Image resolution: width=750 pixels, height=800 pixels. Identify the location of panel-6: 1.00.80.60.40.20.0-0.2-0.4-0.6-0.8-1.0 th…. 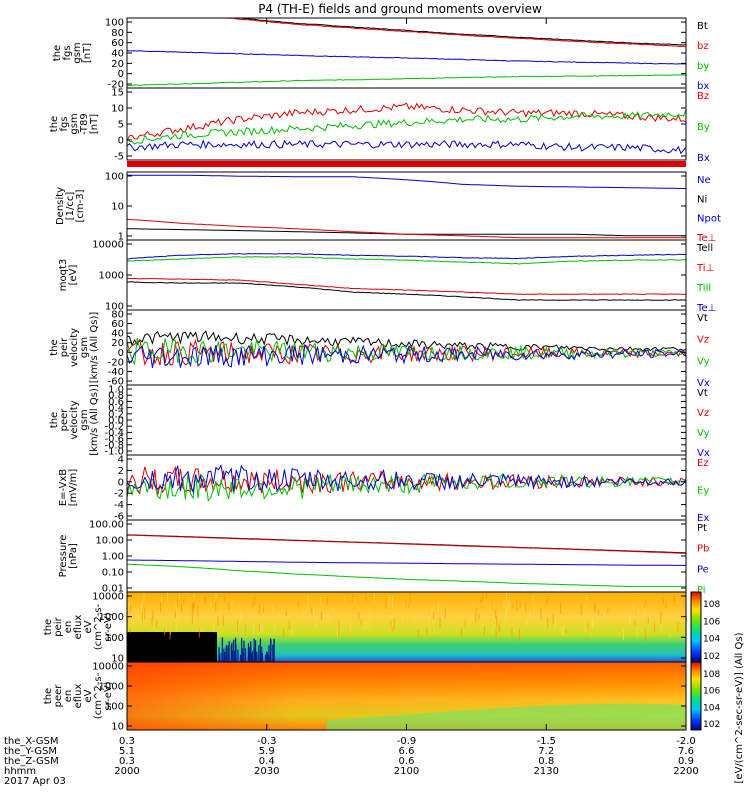
(379, 421).